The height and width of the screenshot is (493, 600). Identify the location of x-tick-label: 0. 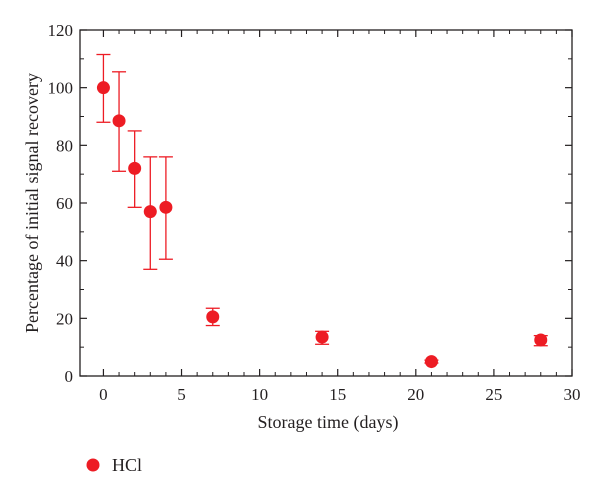
(103, 394).